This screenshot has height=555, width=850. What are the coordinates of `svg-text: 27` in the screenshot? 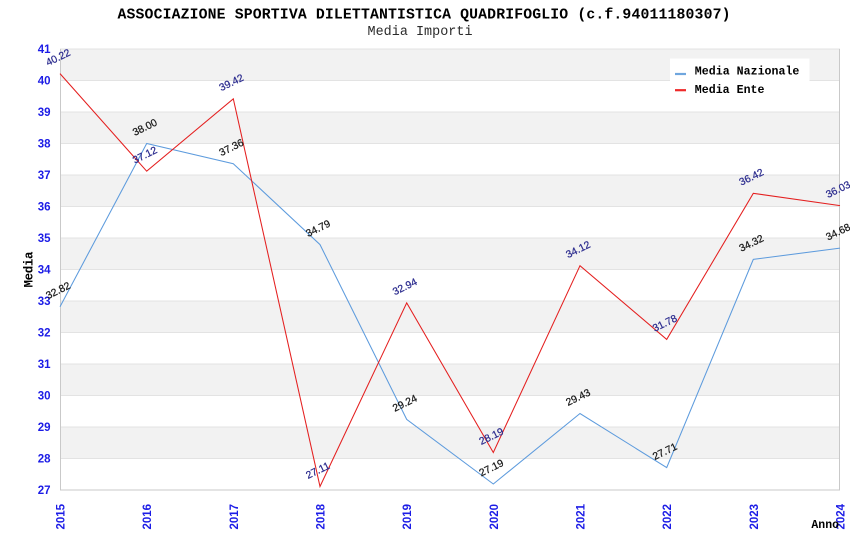 It's located at (44, 491).